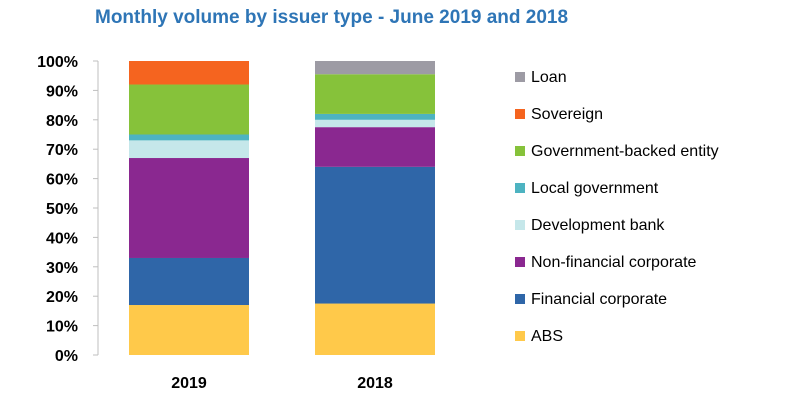  I want to click on legend-label: Non-financial corporate, so click(614, 262).